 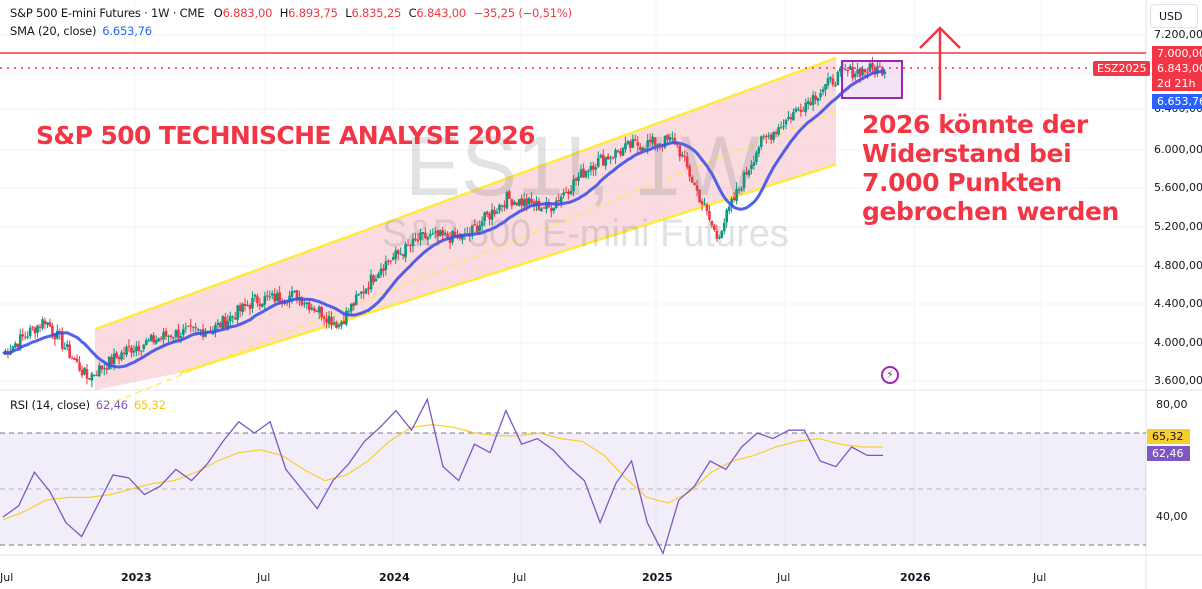 What do you see at coordinates (218, 13) in the screenshot?
I see `ohlc-open-label: O` at bounding box center [218, 13].